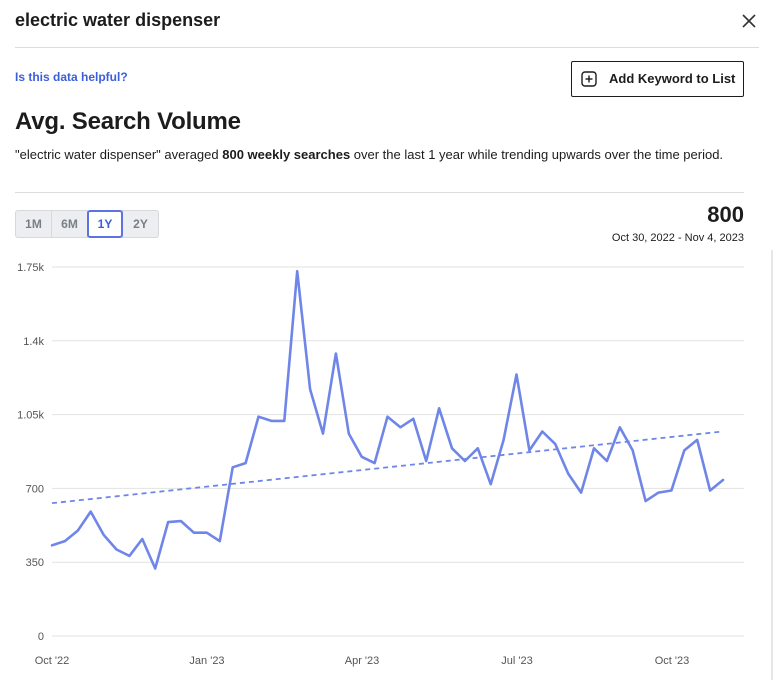 Image resolution: width=774 pixels, height=688 pixels. Describe the element at coordinates (33, 342) in the screenshot. I see `y-tick-label: 1.4k` at that location.